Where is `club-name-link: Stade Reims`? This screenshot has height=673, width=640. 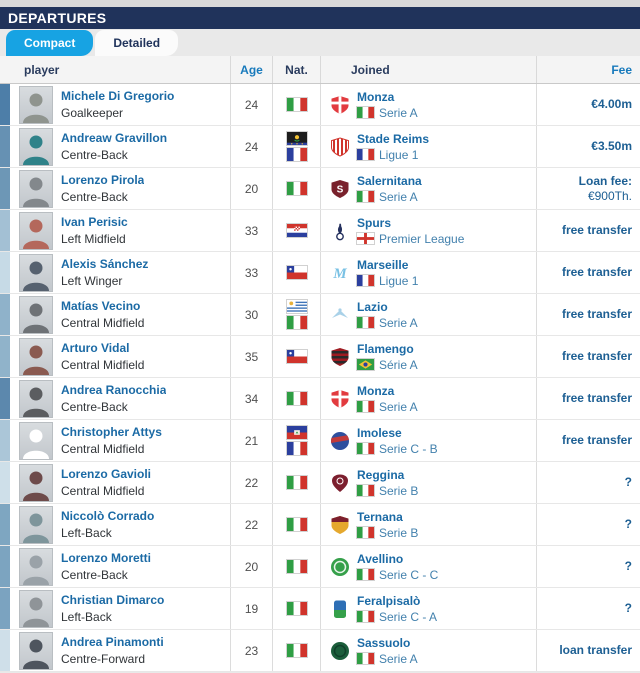 club-name-link: Stade Reims is located at coordinates (393, 138).